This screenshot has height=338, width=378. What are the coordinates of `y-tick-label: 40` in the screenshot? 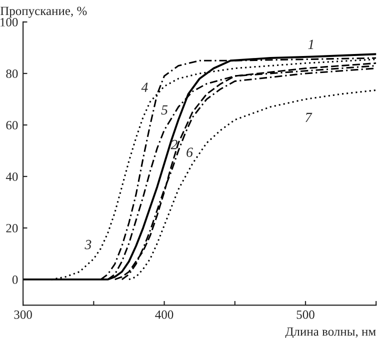 It's located at (12, 176).